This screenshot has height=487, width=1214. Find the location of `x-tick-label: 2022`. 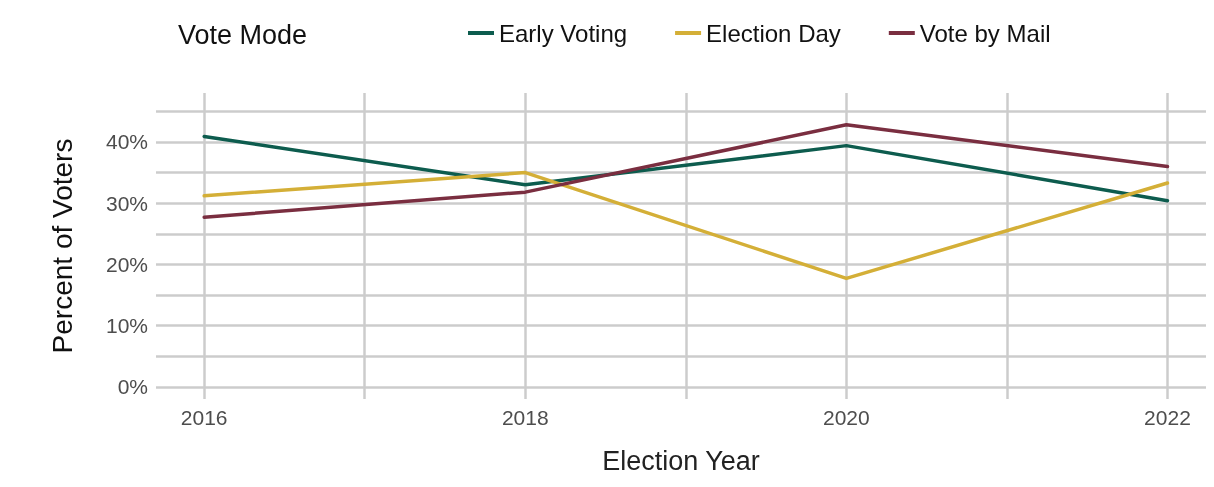

x-tick-label: 2022 is located at coordinates (1167, 417).